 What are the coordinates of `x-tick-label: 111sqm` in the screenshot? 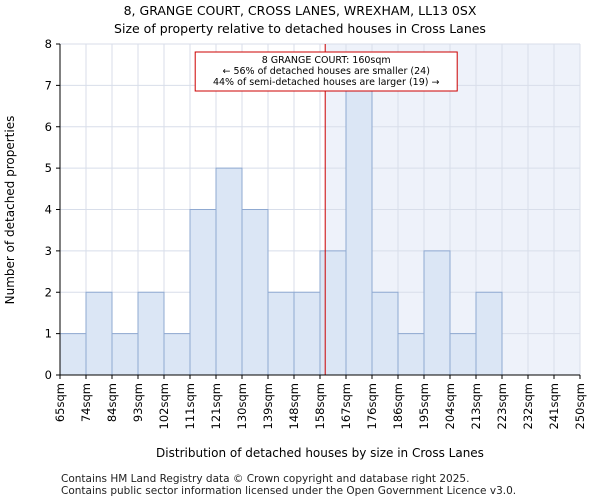 It's located at (190, 406).